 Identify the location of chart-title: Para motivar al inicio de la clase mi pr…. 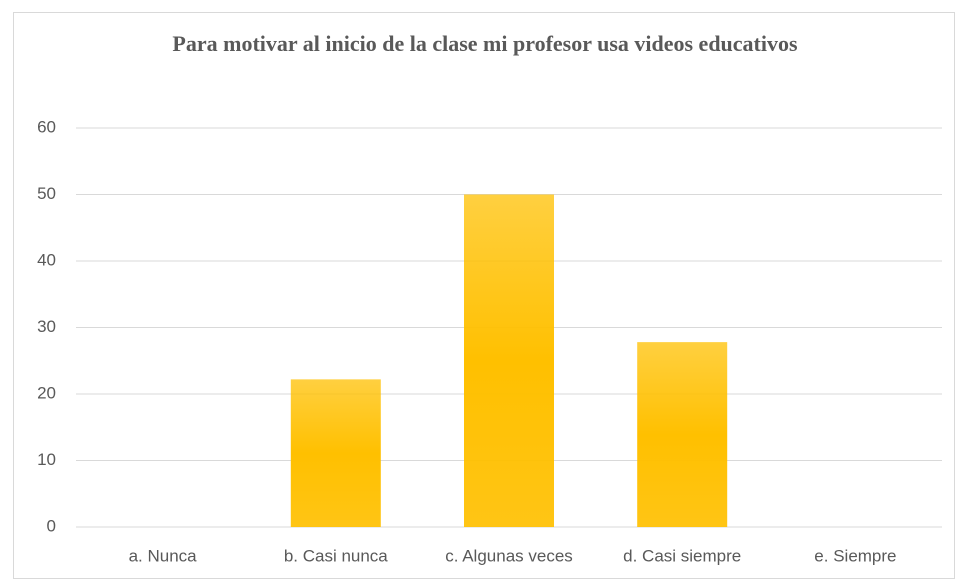
(485, 43).